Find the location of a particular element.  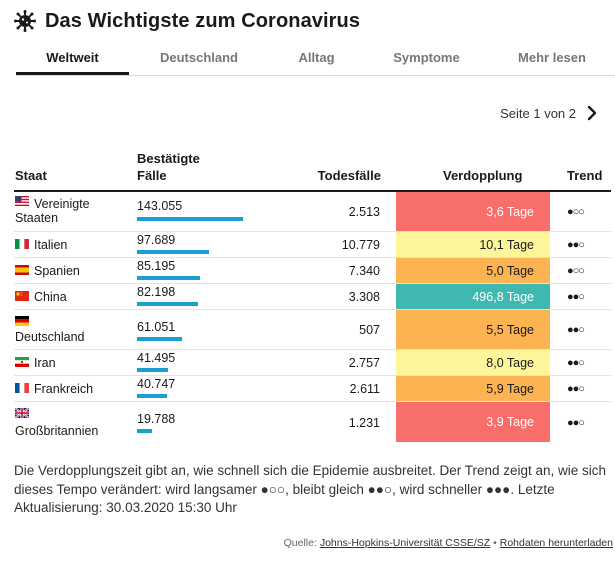

doubling-value: 3,6 Tage is located at coordinates (510, 211).